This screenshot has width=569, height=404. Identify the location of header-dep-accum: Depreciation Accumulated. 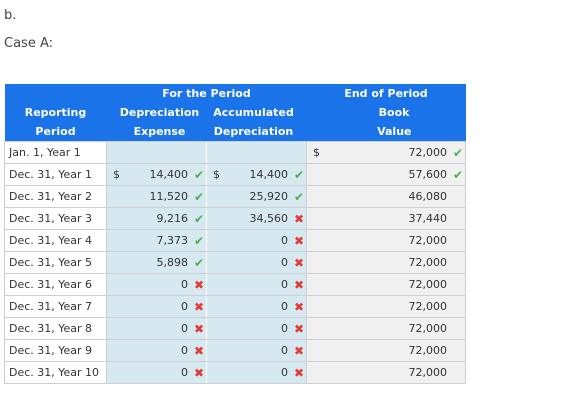
(206, 112).